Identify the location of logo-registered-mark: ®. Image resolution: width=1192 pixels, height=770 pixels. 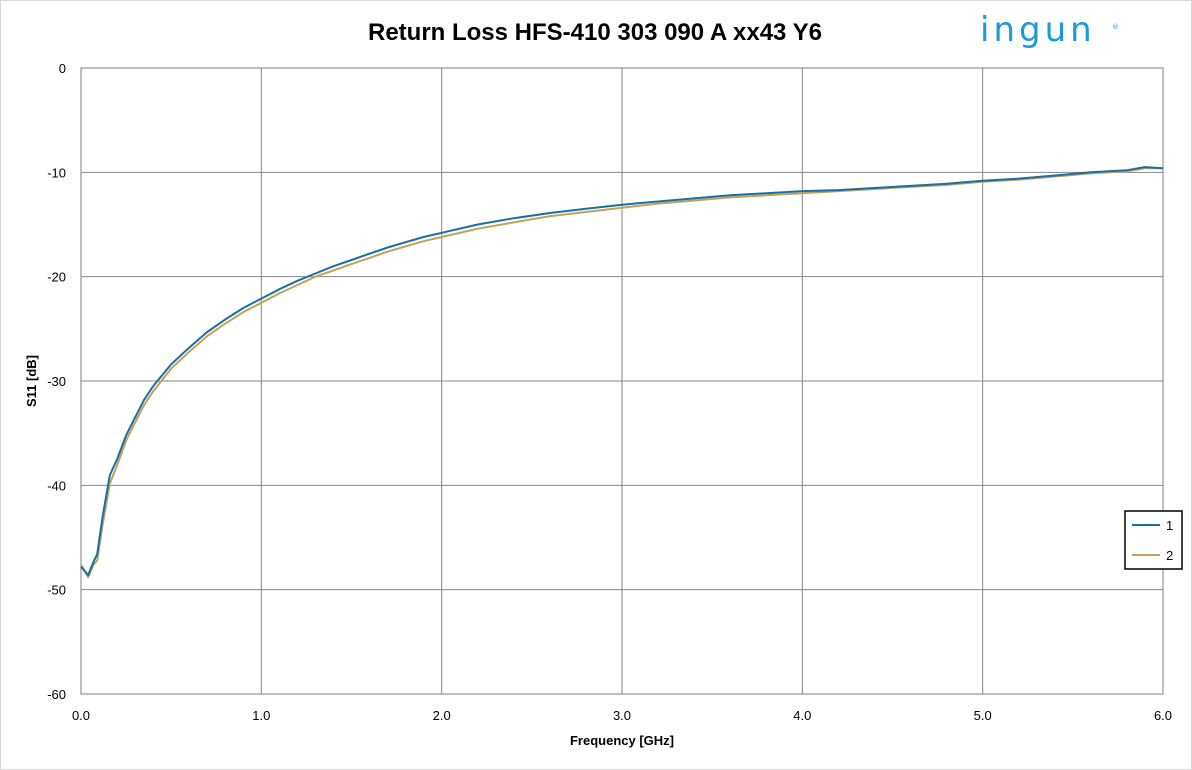
(1115, 27).